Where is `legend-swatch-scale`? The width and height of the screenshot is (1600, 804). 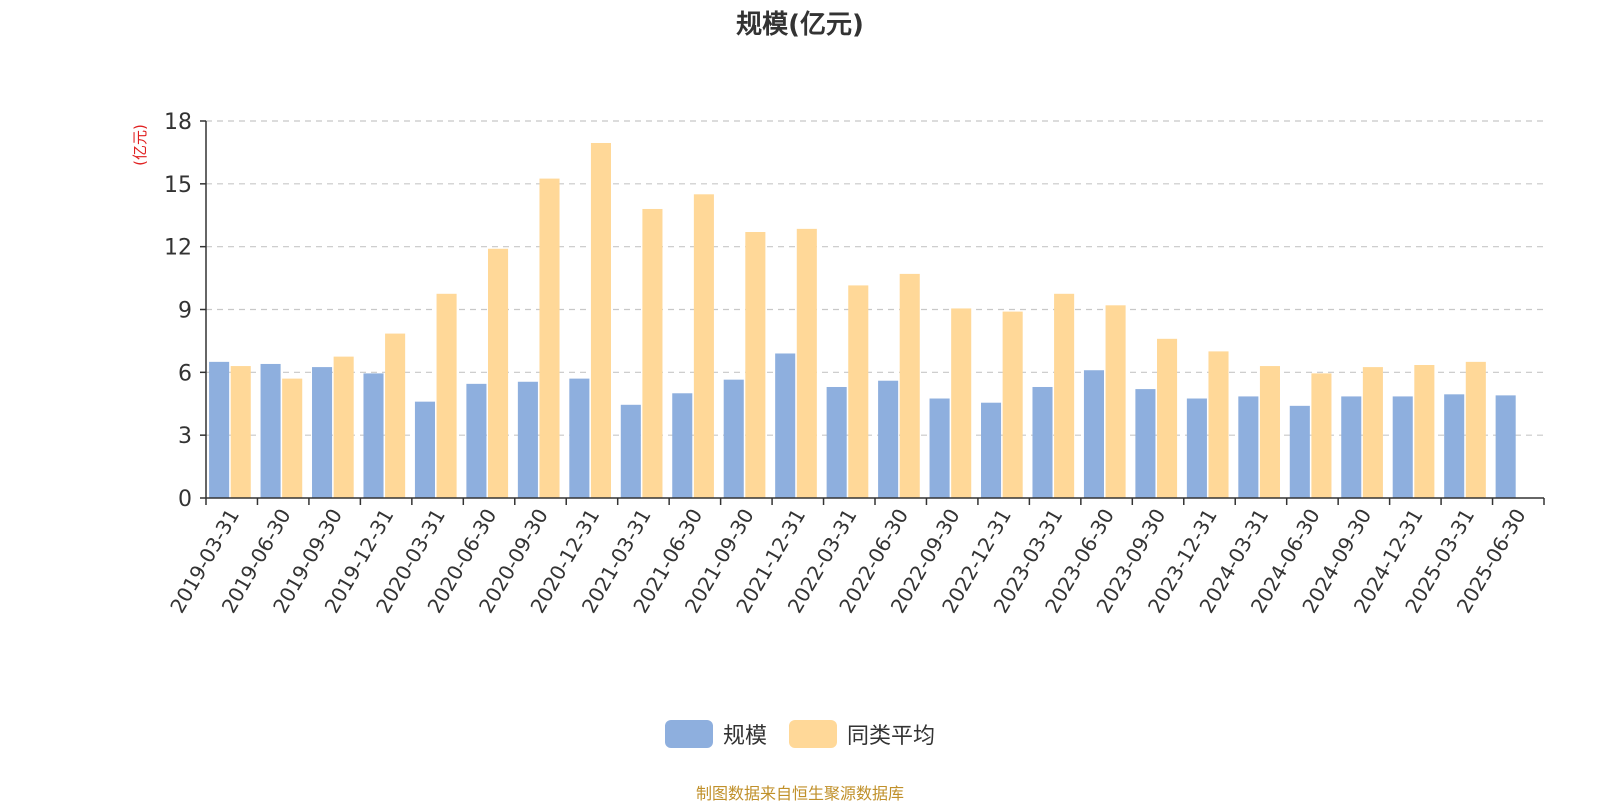
legend-swatch-scale is located at coordinates (688, 734).